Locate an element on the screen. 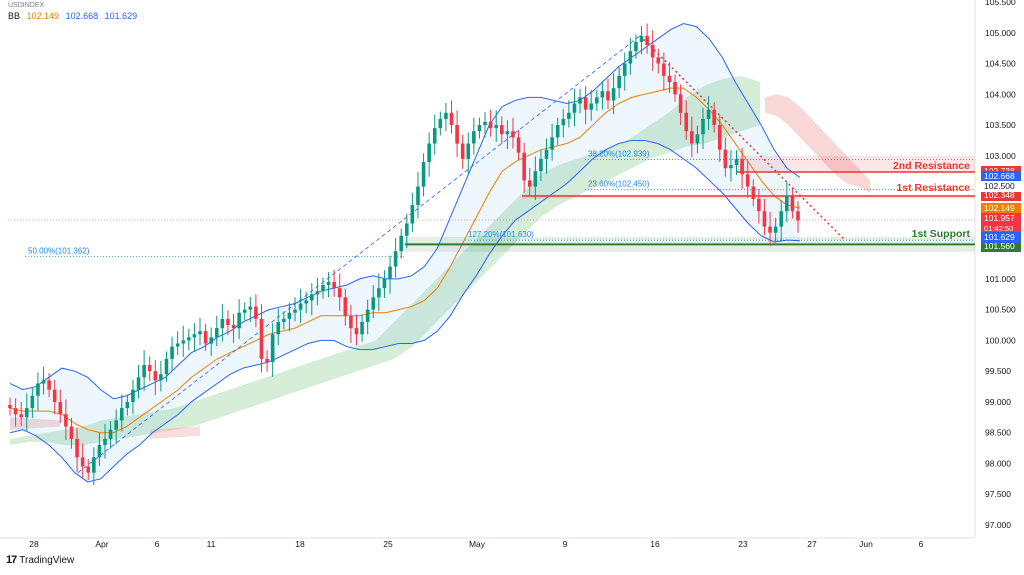  price-tick-label: 100.000 is located at coordinates (1000, 340).